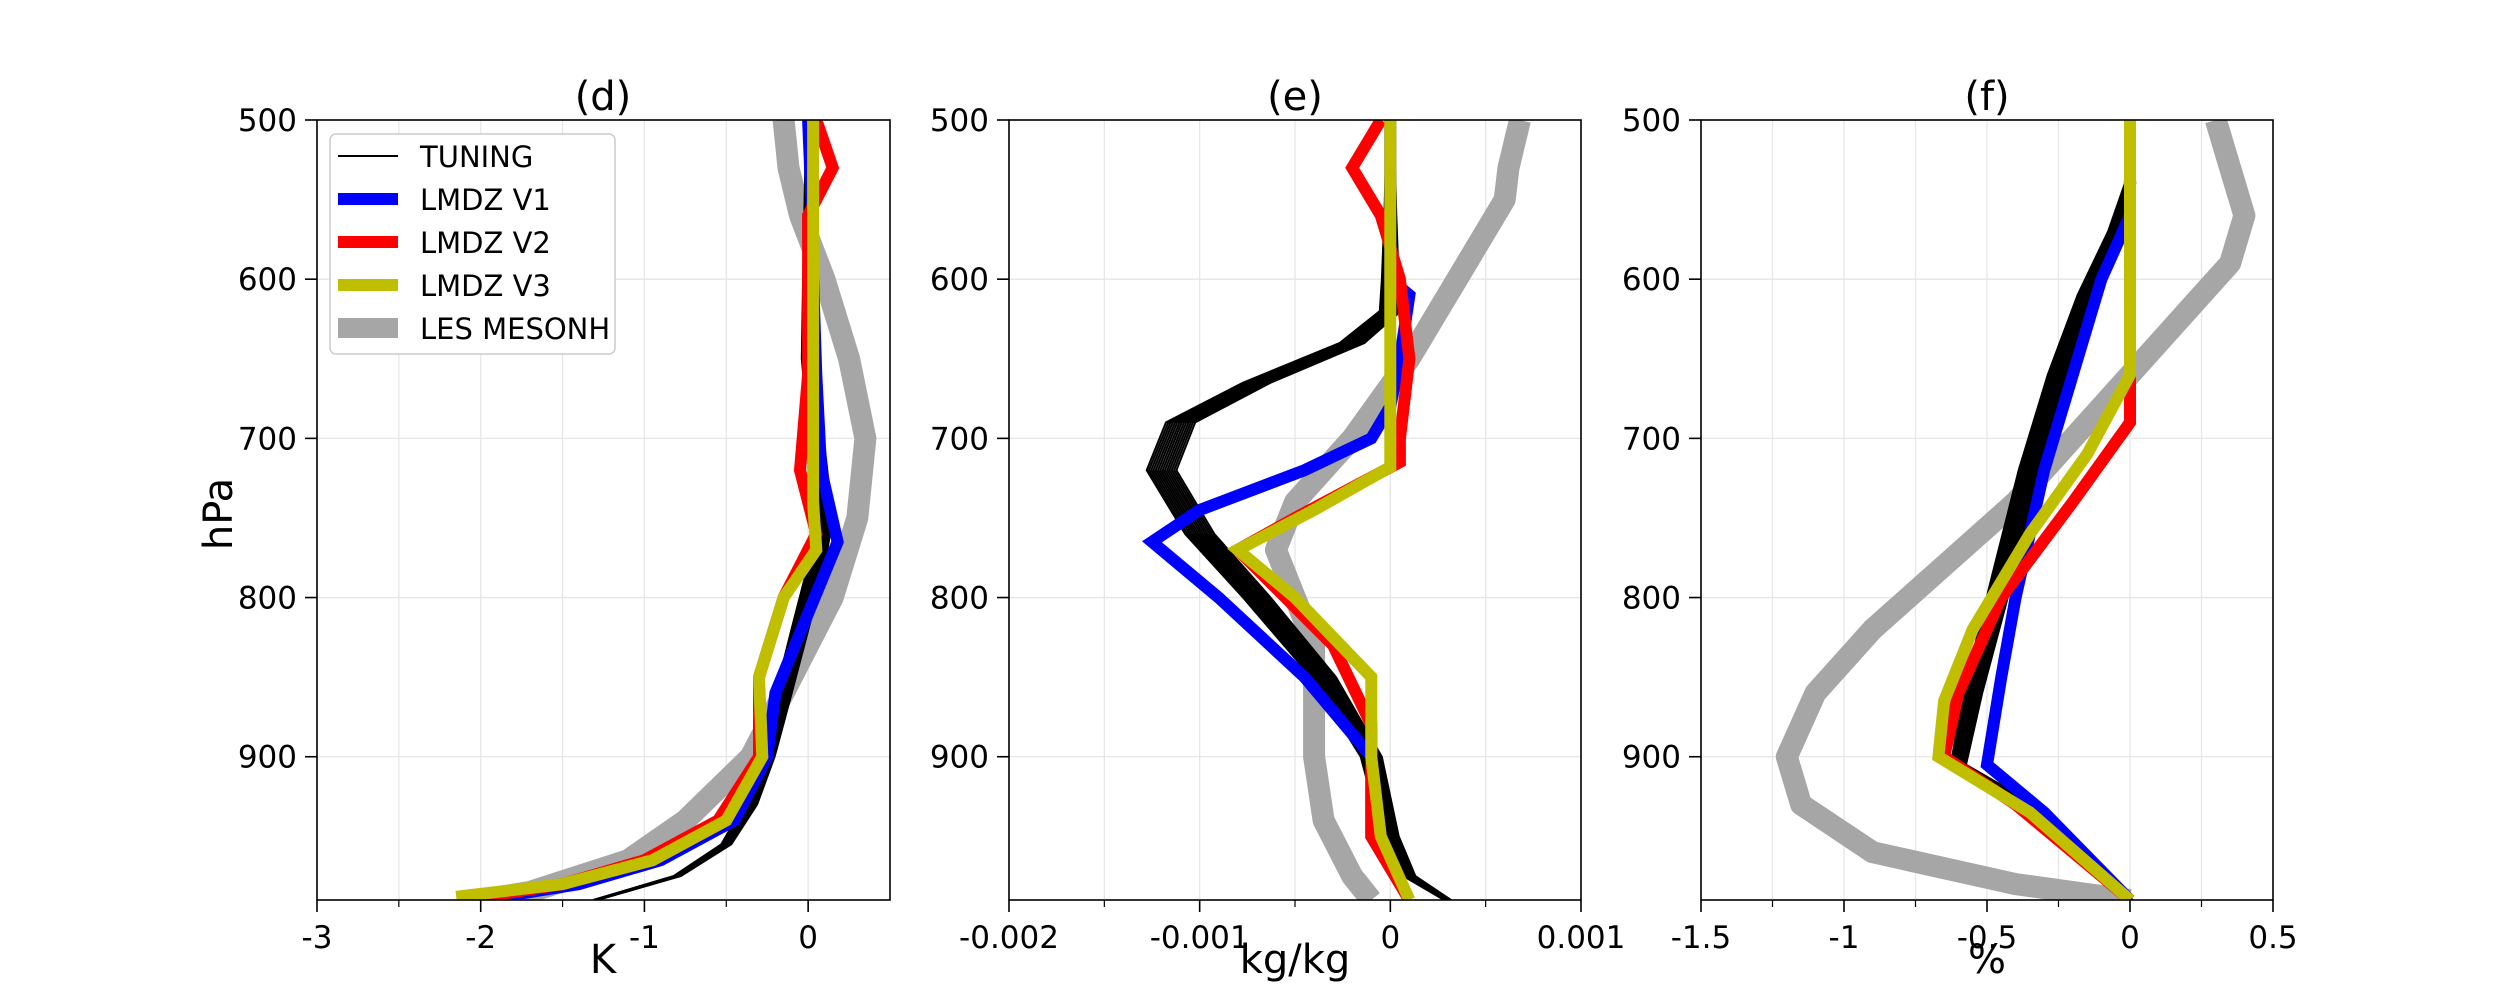 This screenshot has width=2500, height=1000. I want to click on panel-d-xlabel: K, so click(604, 960).